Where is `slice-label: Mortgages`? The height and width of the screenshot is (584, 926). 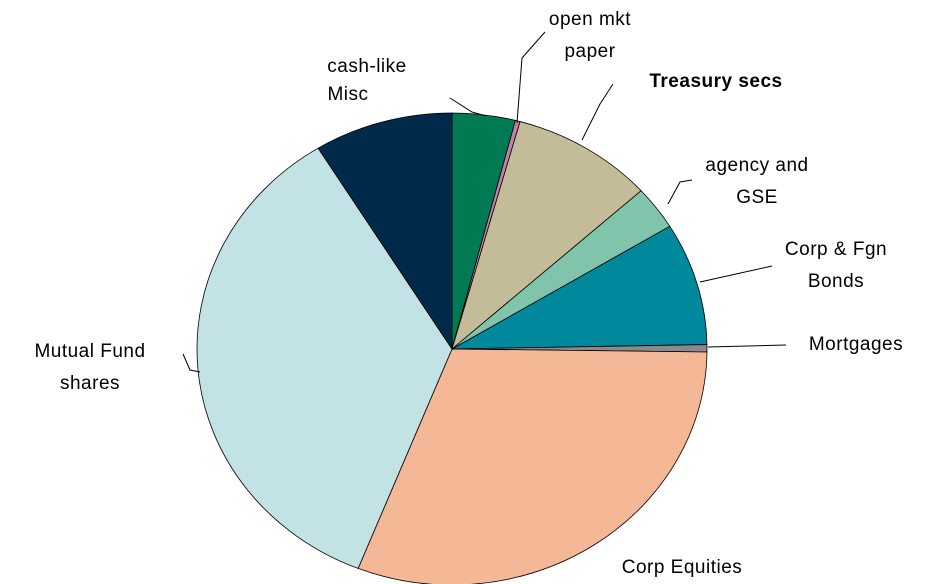 slice-label: Mortgages is located at coordinates (856, 344).